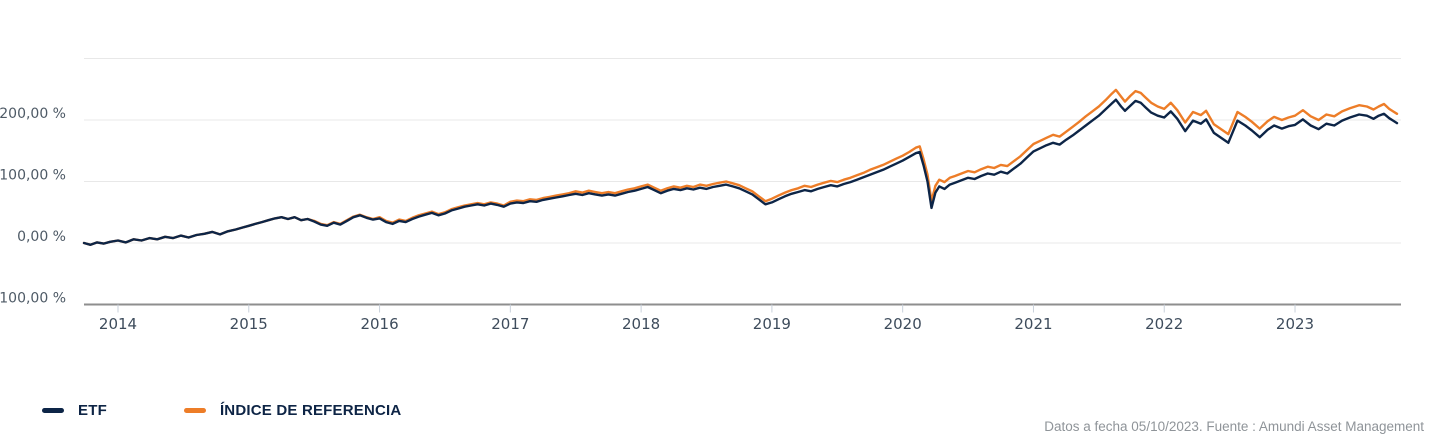  What do you see at coordinates (1164, 324) in the screenshot?
I see `x-axis-tick-label: 2022` at bounding box center [1164, 324].